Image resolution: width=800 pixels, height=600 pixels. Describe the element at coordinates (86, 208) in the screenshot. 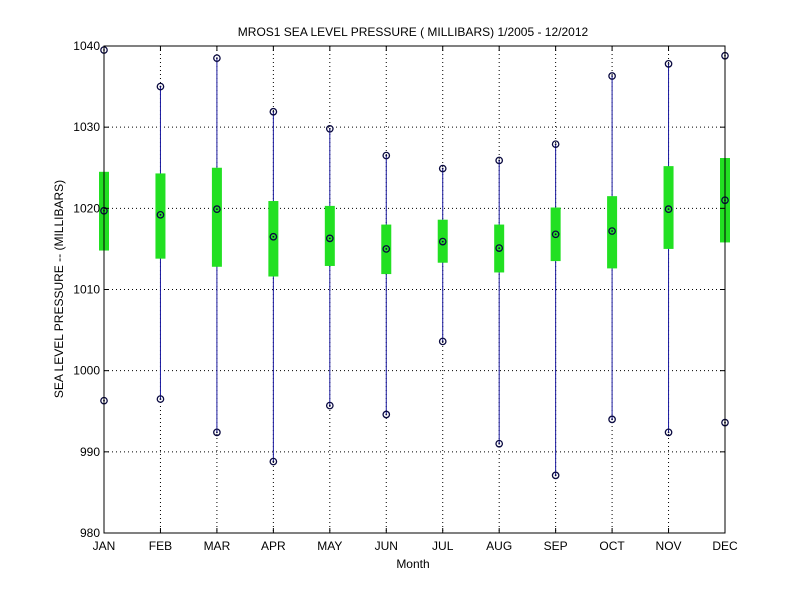

I see `y-tick-label: 1020` at that location.